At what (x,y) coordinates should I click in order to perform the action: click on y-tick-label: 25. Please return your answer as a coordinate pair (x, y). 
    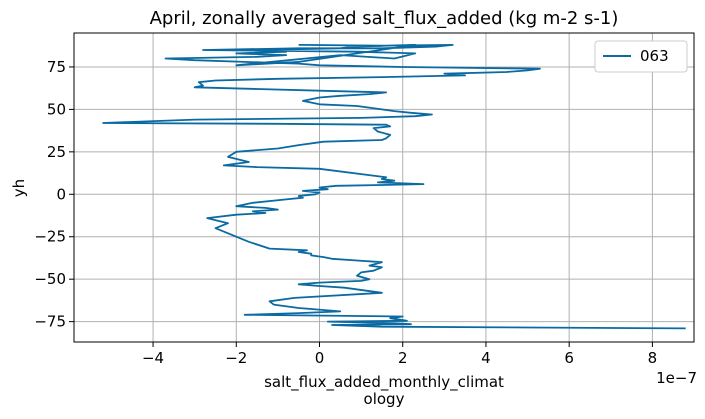
    Looking at the image, I should click on (56, 152).